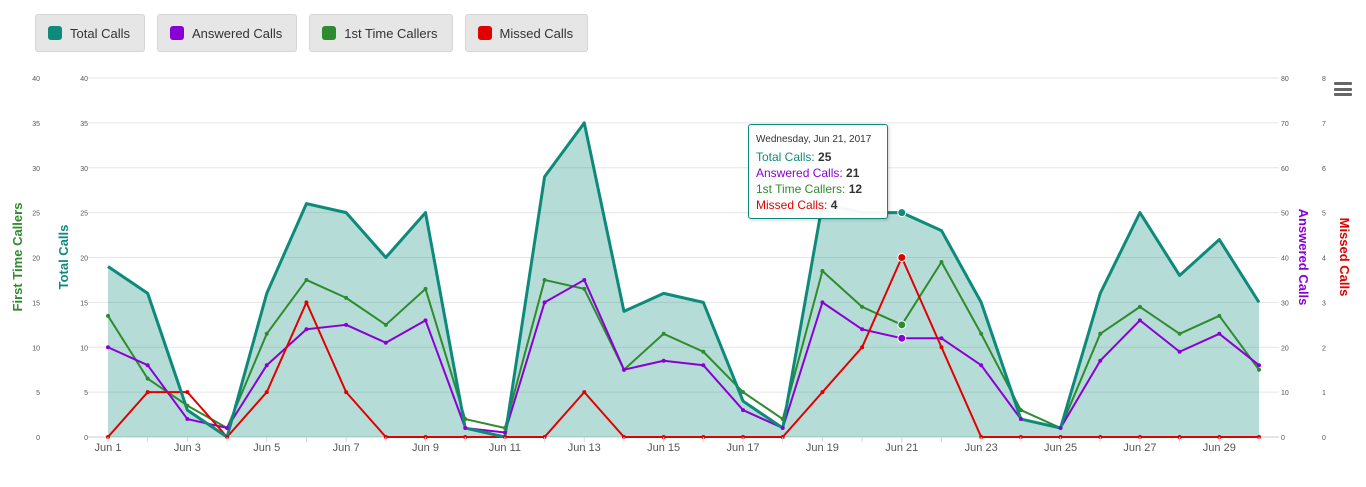 Image resolution: width=1366 pixels, height=487 pixels. Describe the element at coordinates (187, 448) in the screenshot. I see `x-tick-label: Jun 3` at that location.